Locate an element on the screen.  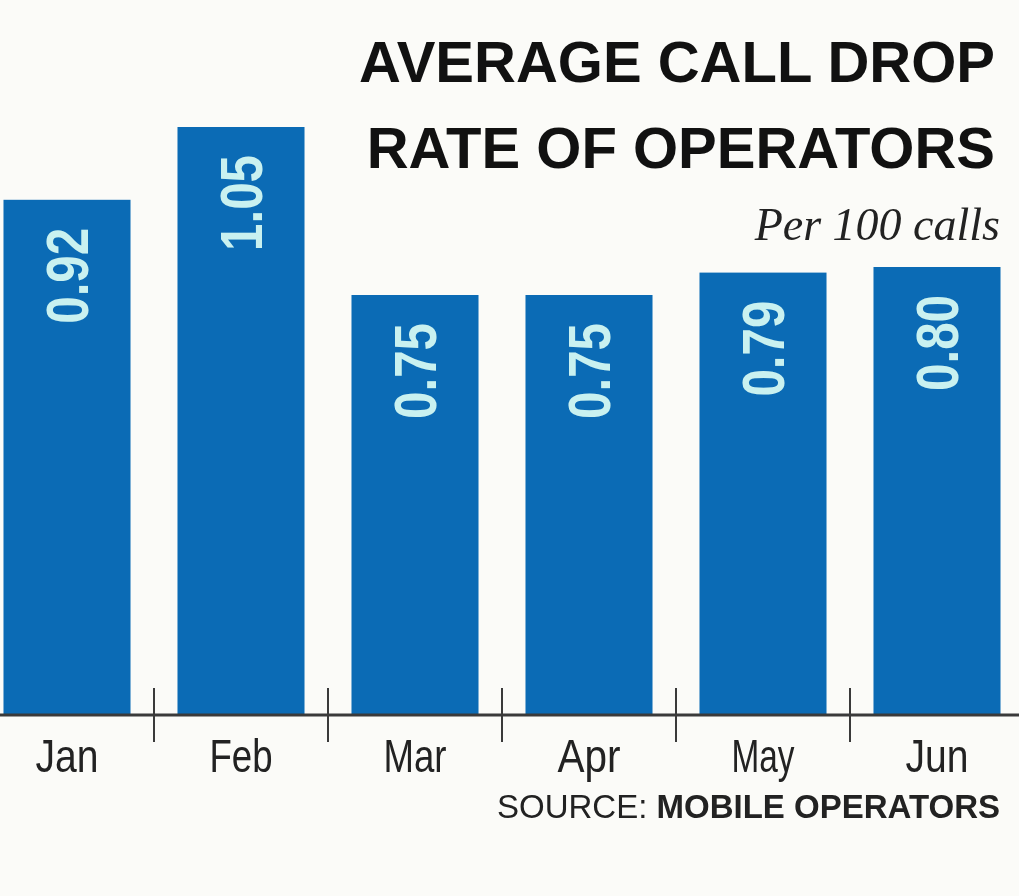
text: Per 100 calls is located at coordinates (876, 224).